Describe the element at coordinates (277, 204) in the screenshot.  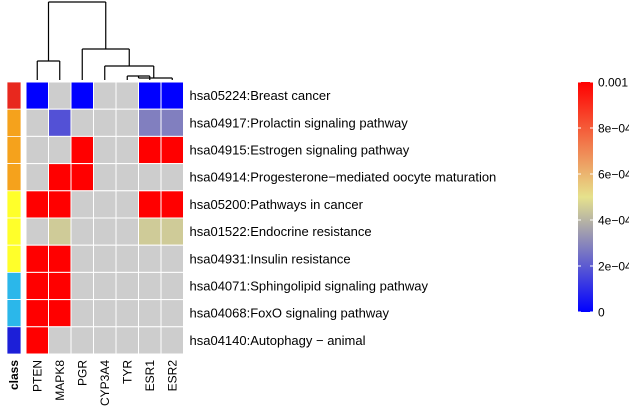
I see `row-label: hsa05200:Pathways in cancer` at that location.